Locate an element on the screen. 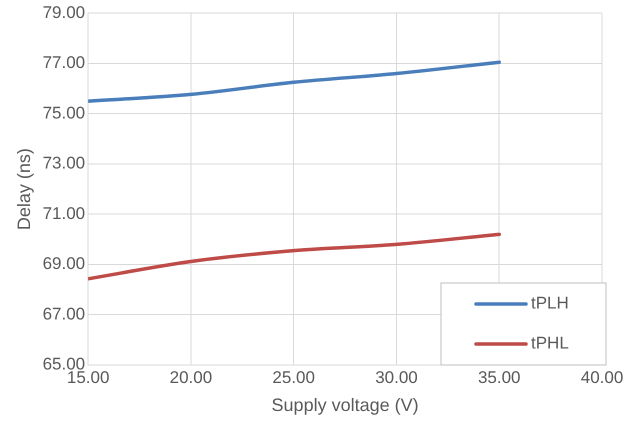 The width and height of the screenshot is (627, 421). y-tick-label: 77.00 is located at coordinates (64, 62).